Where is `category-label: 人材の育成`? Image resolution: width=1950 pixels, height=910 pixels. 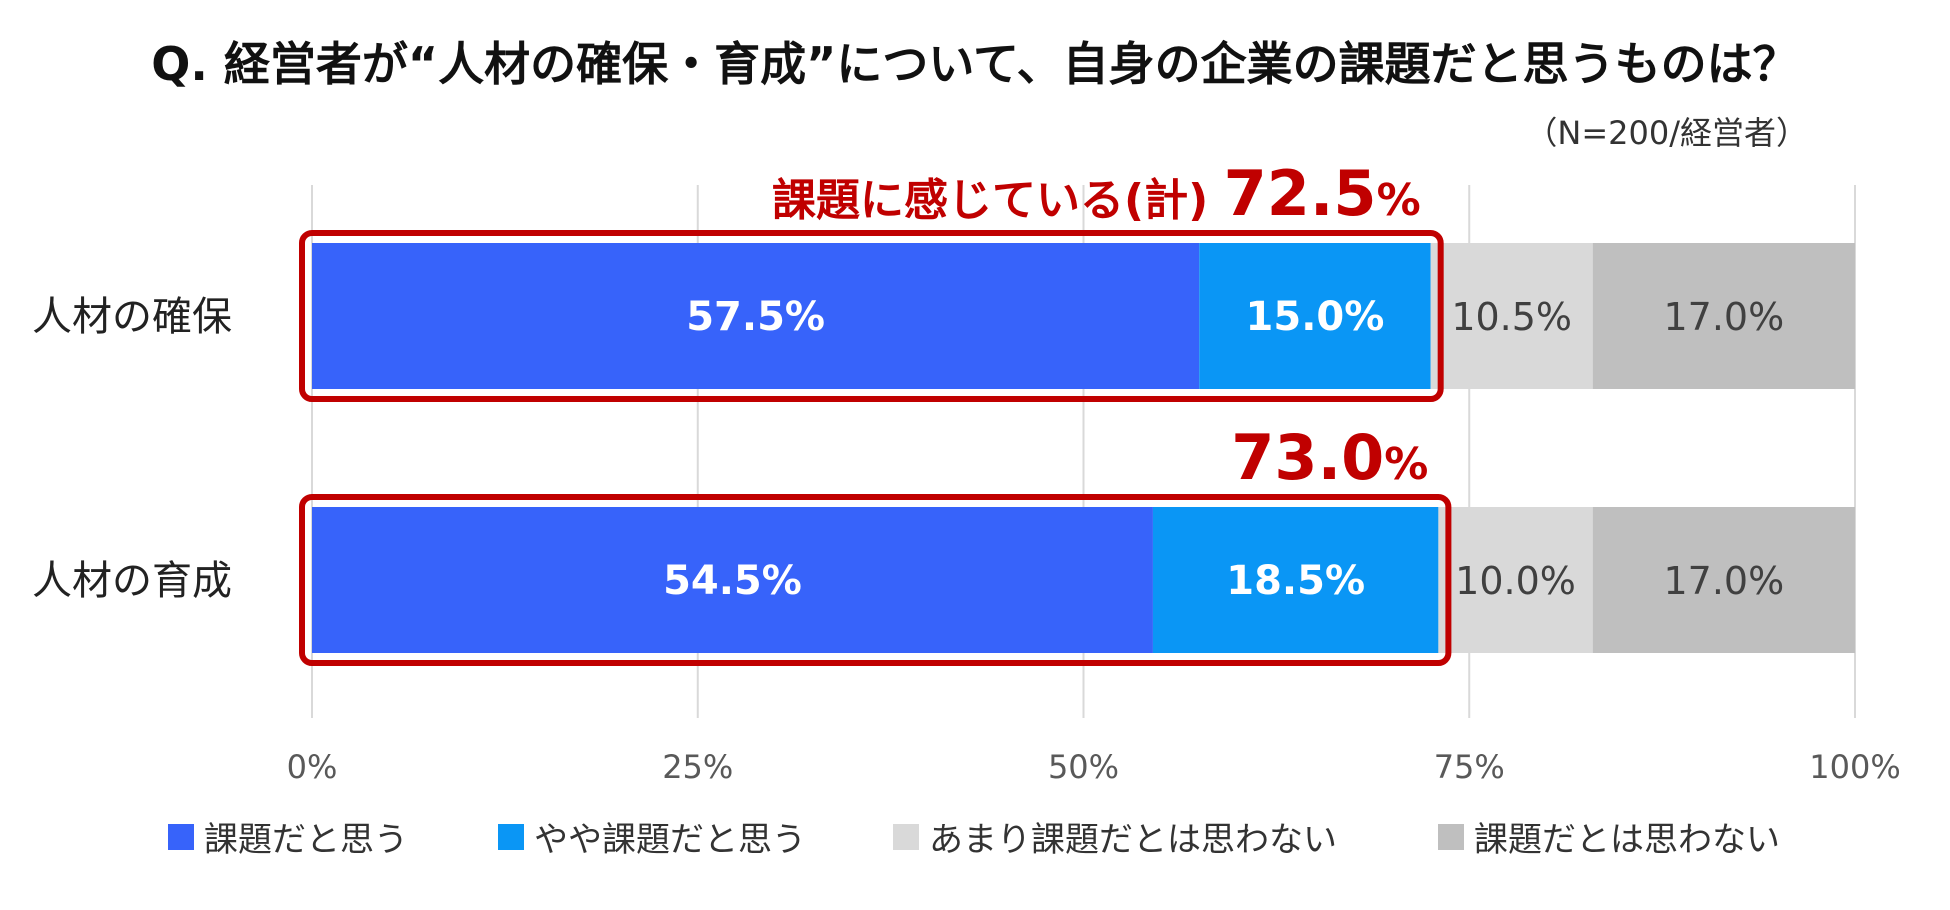
category-label: 人材の育成 is located at coordinates (132, 581).